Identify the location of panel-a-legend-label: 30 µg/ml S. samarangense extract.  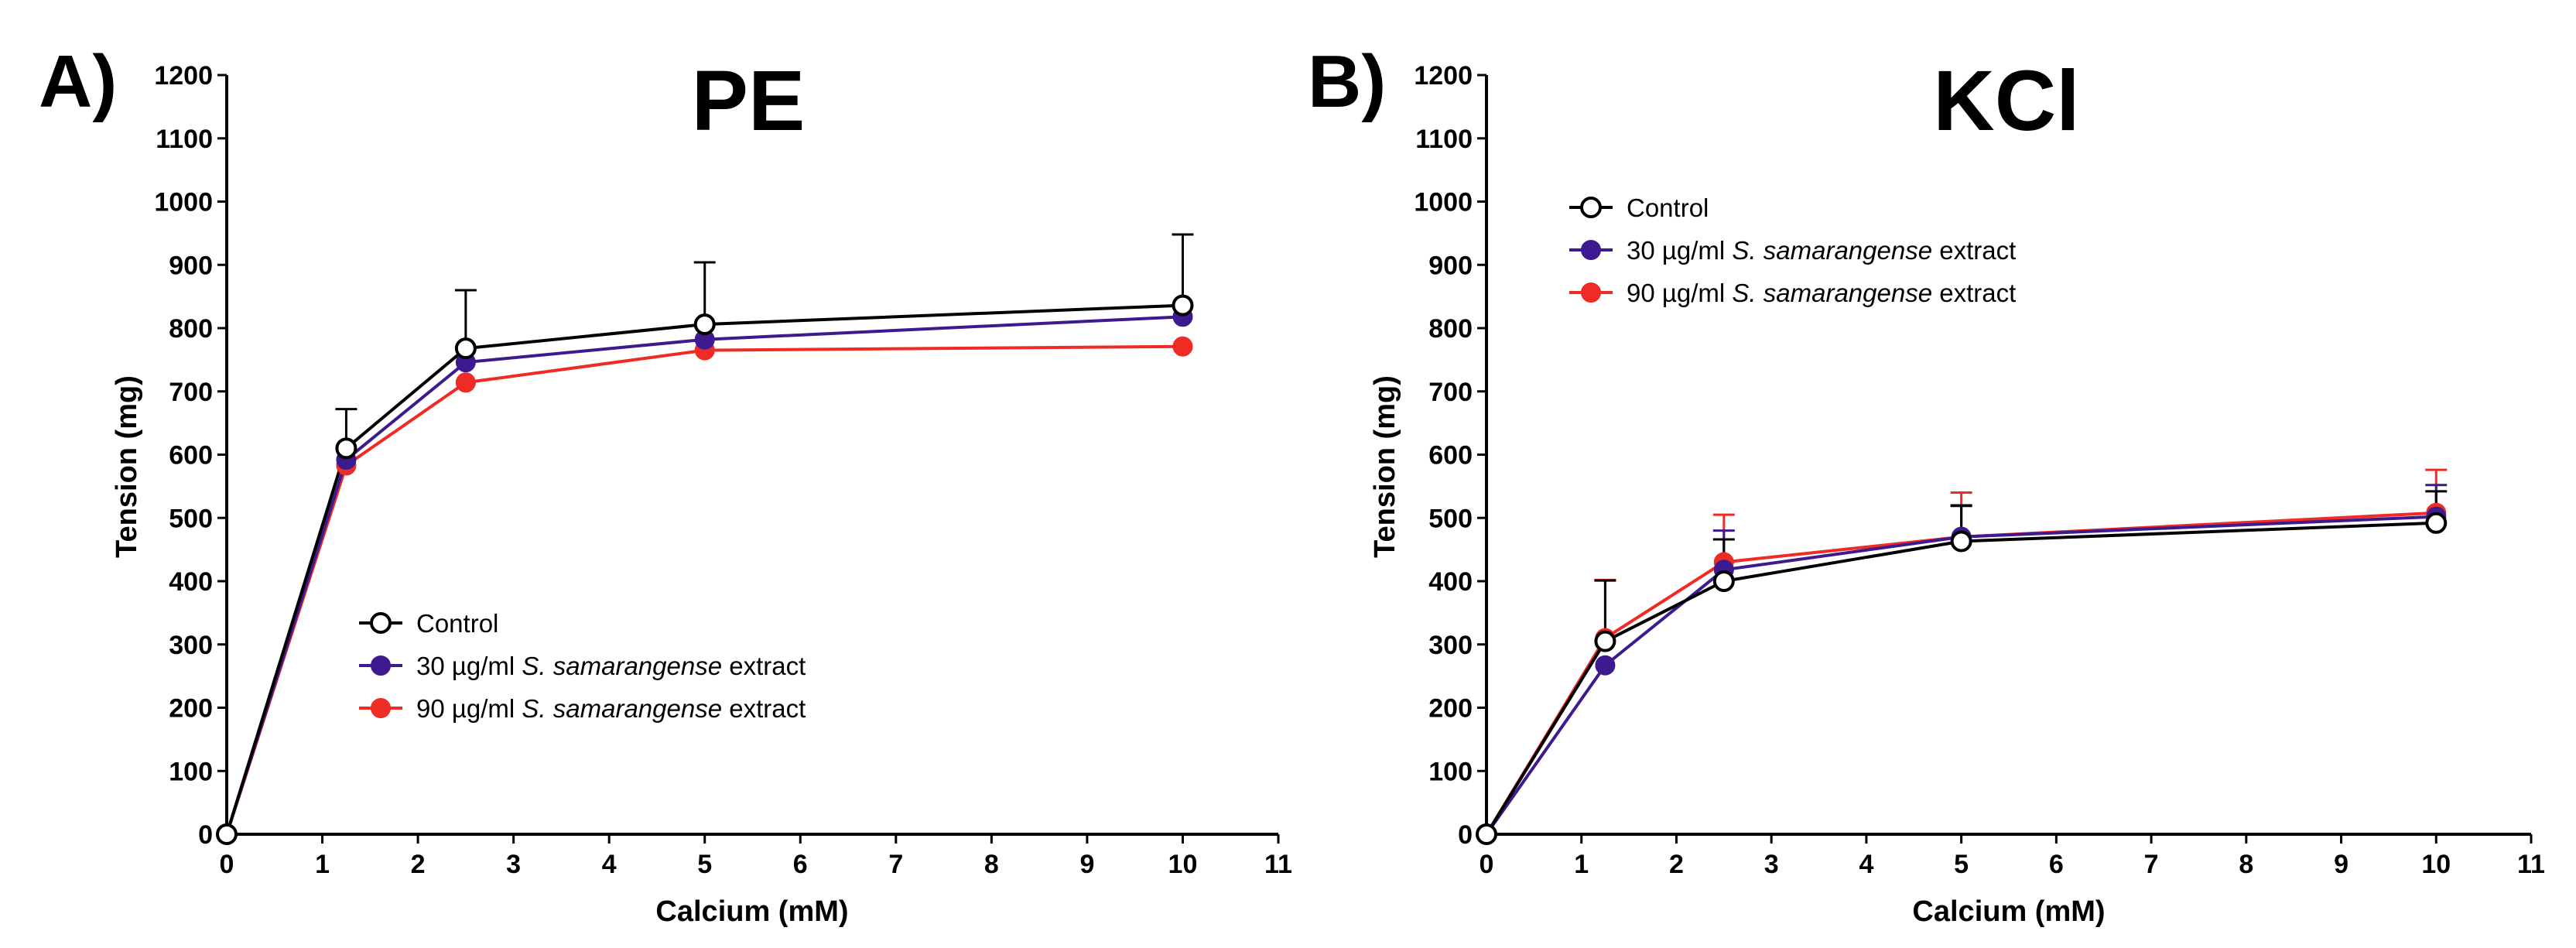
(611, 666).